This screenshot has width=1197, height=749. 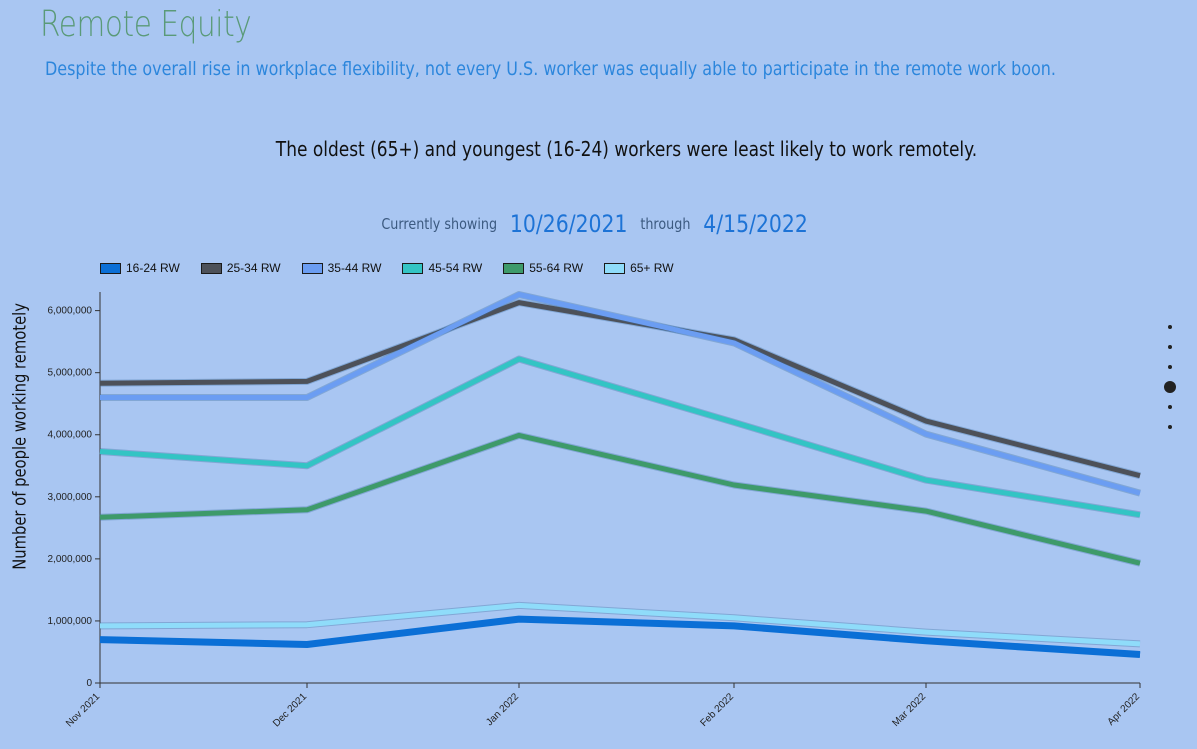 What do you see at coordinates (290, 710) in the screenshot?
I see `x-tick-label: Dec 2021` at bounding box center [290, 710].